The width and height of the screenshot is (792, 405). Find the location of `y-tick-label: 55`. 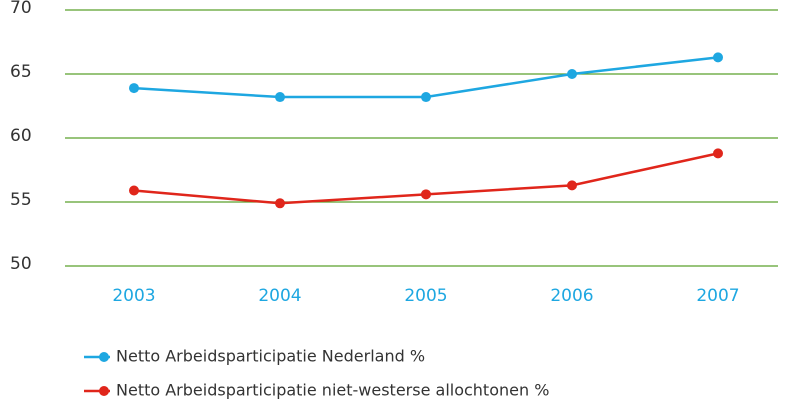

y-tick-label: 55 is located at coordinates (21, 200).